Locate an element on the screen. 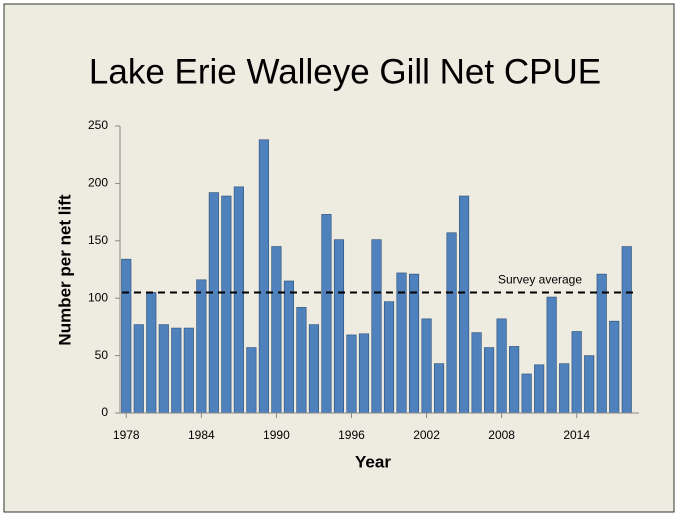 The width and height of the screenshot is (678, 516). y-tick-label: 250 is located at coordinates (98, 125).